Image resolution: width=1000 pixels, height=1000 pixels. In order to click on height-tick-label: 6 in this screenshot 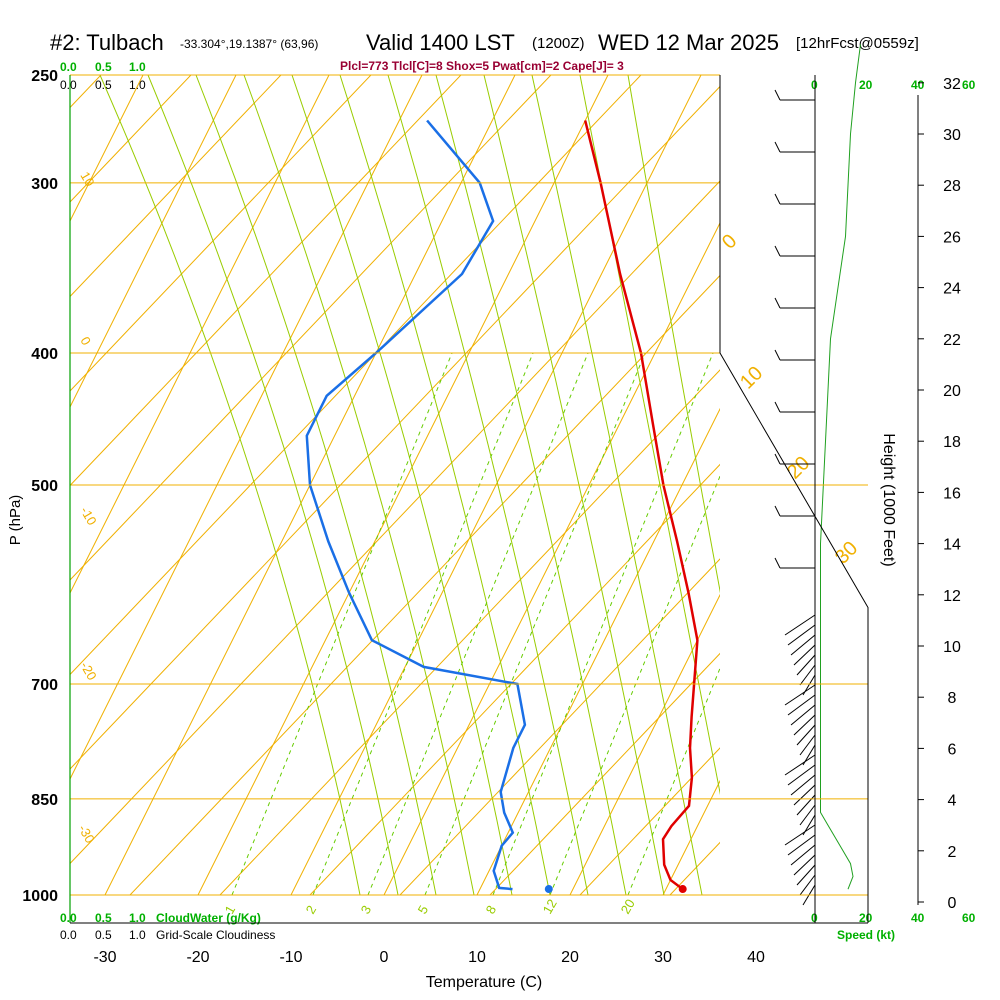, I will do `click(952, 749)`.